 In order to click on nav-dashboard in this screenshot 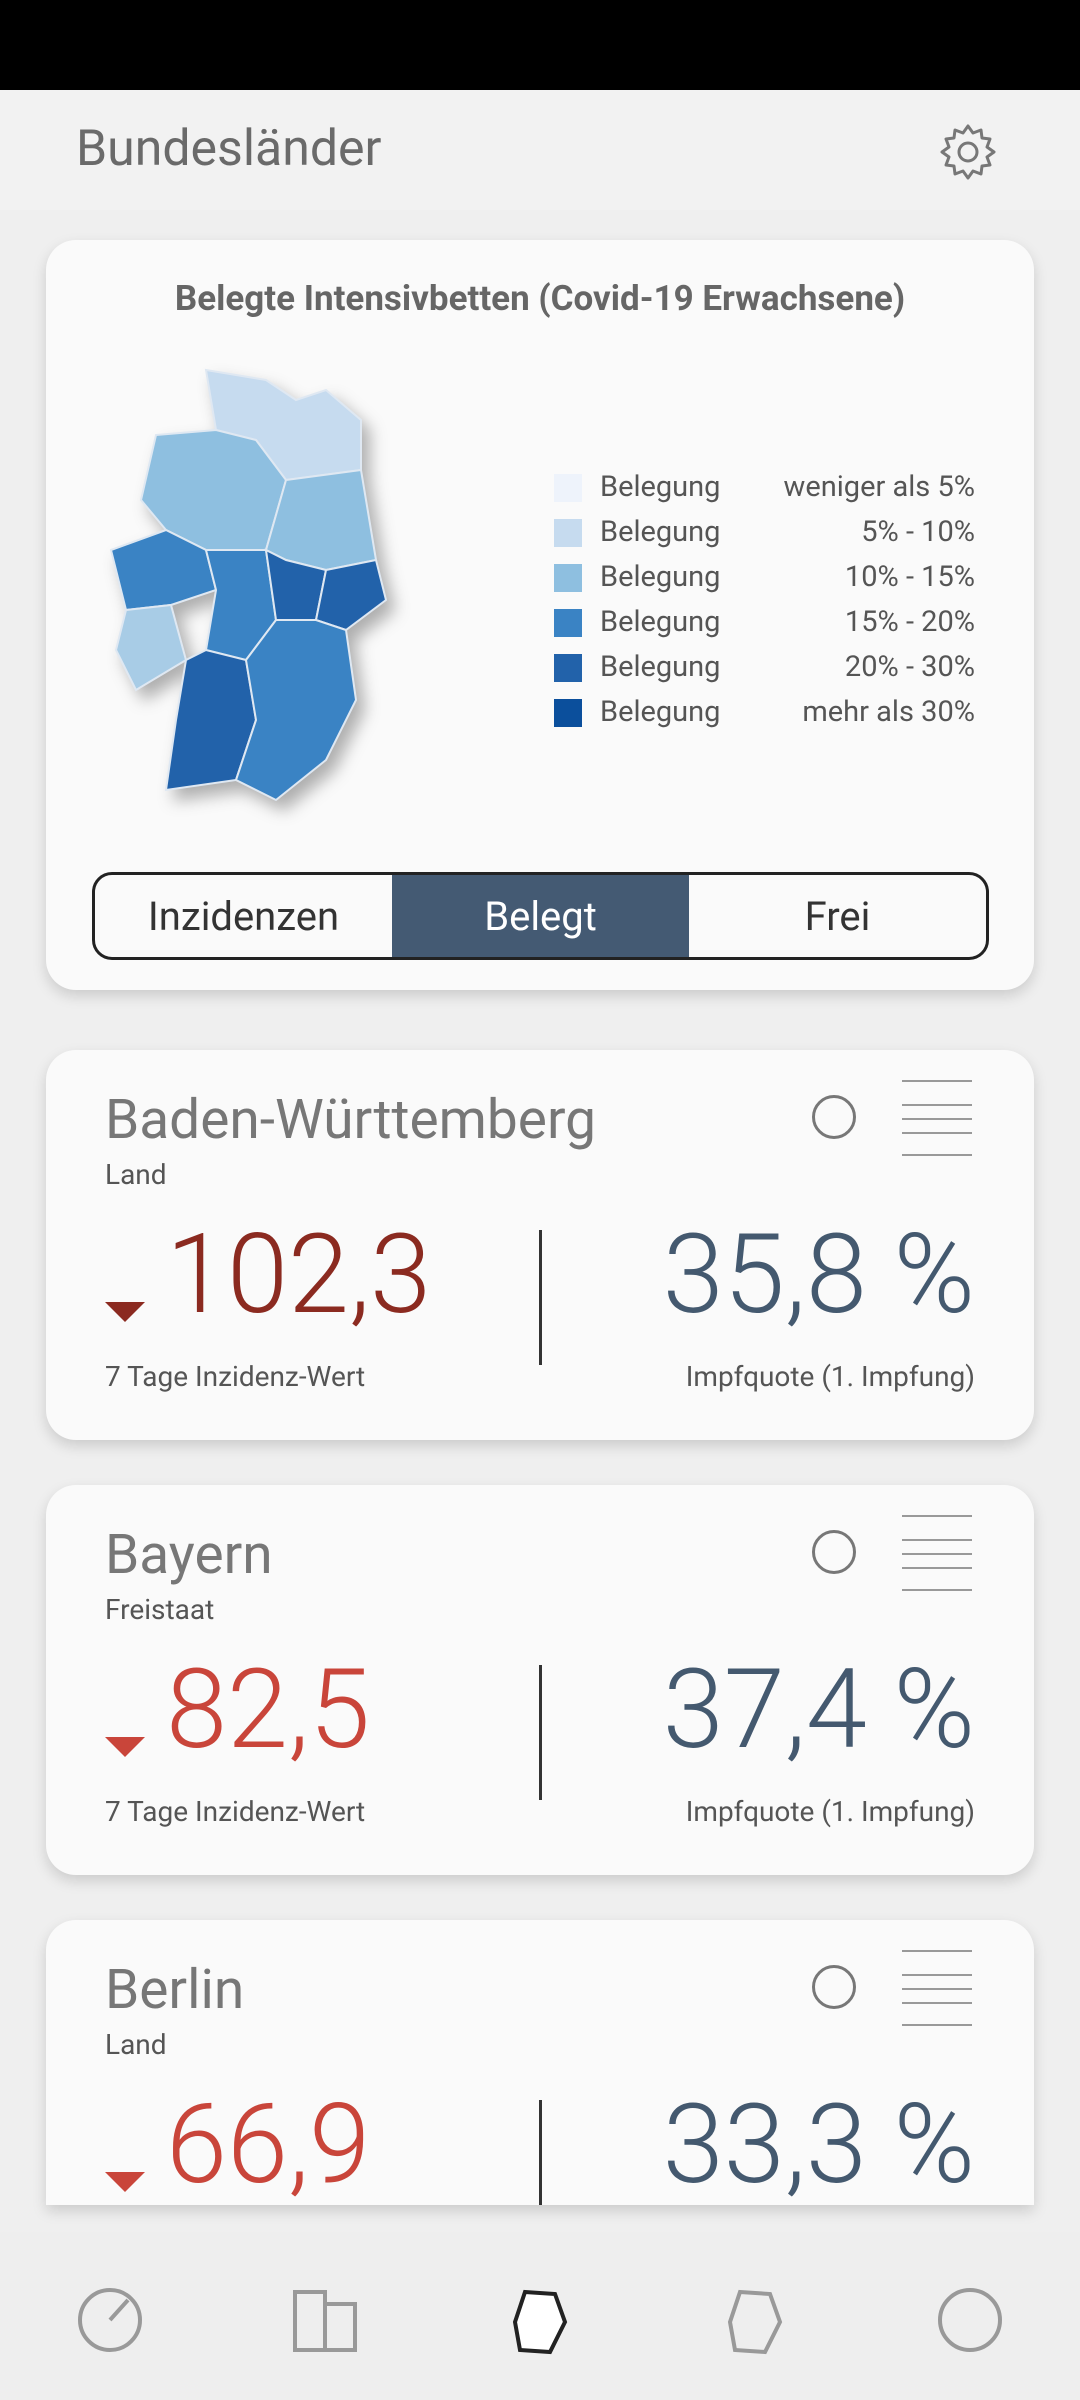, I will do `click(110, 2320)`.